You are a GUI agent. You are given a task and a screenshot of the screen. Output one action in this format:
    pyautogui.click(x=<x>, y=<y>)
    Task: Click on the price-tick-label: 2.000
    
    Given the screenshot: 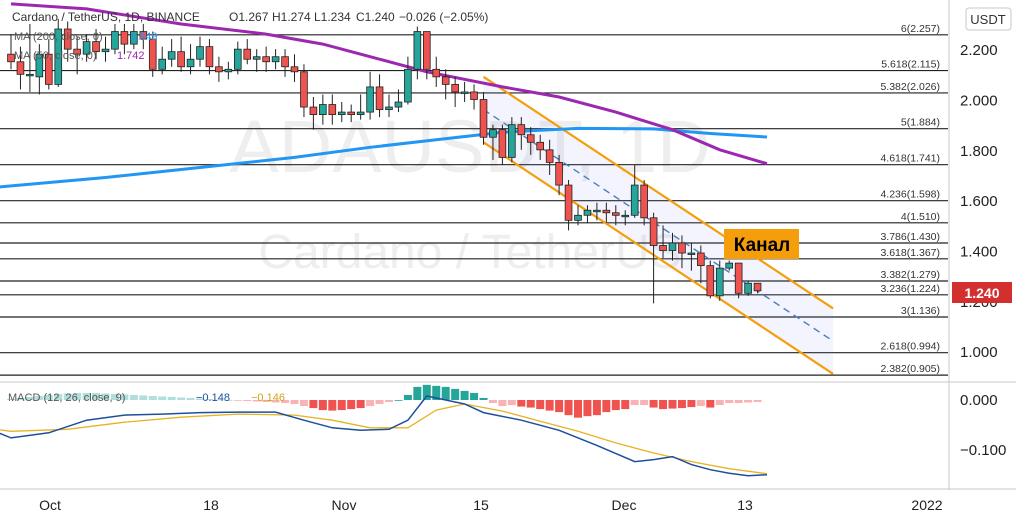 What is the action you would take?
    pyautogui.click(x=979, y=101)
    